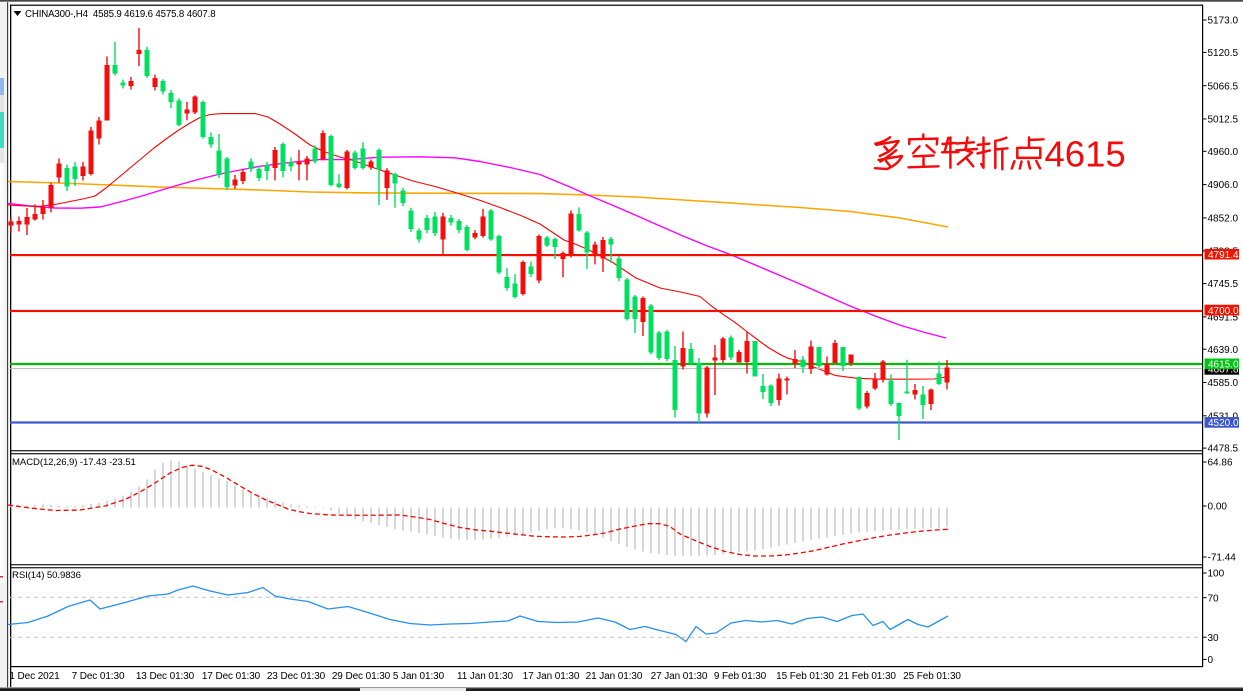 Image resolution: width=1243 pixels, height=696 pixels. What do you see at coordinates (1223, 416) in the screenshot?
I see `svg-text: 4531.0` at bounding box center [1223, 416].